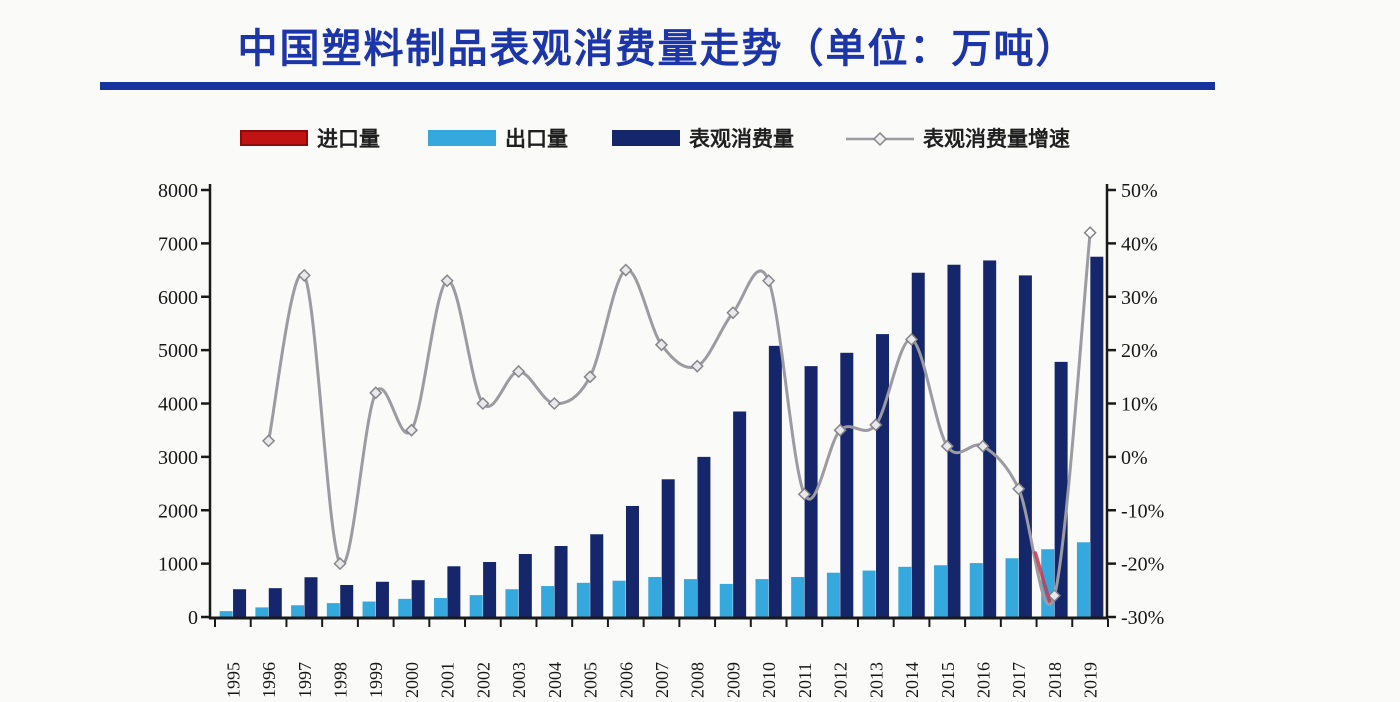  What do you see at coordinates (311, 597) in the screenshot?
I see `bar-apparent-consumption-1997` at bounding box center [311, 597].